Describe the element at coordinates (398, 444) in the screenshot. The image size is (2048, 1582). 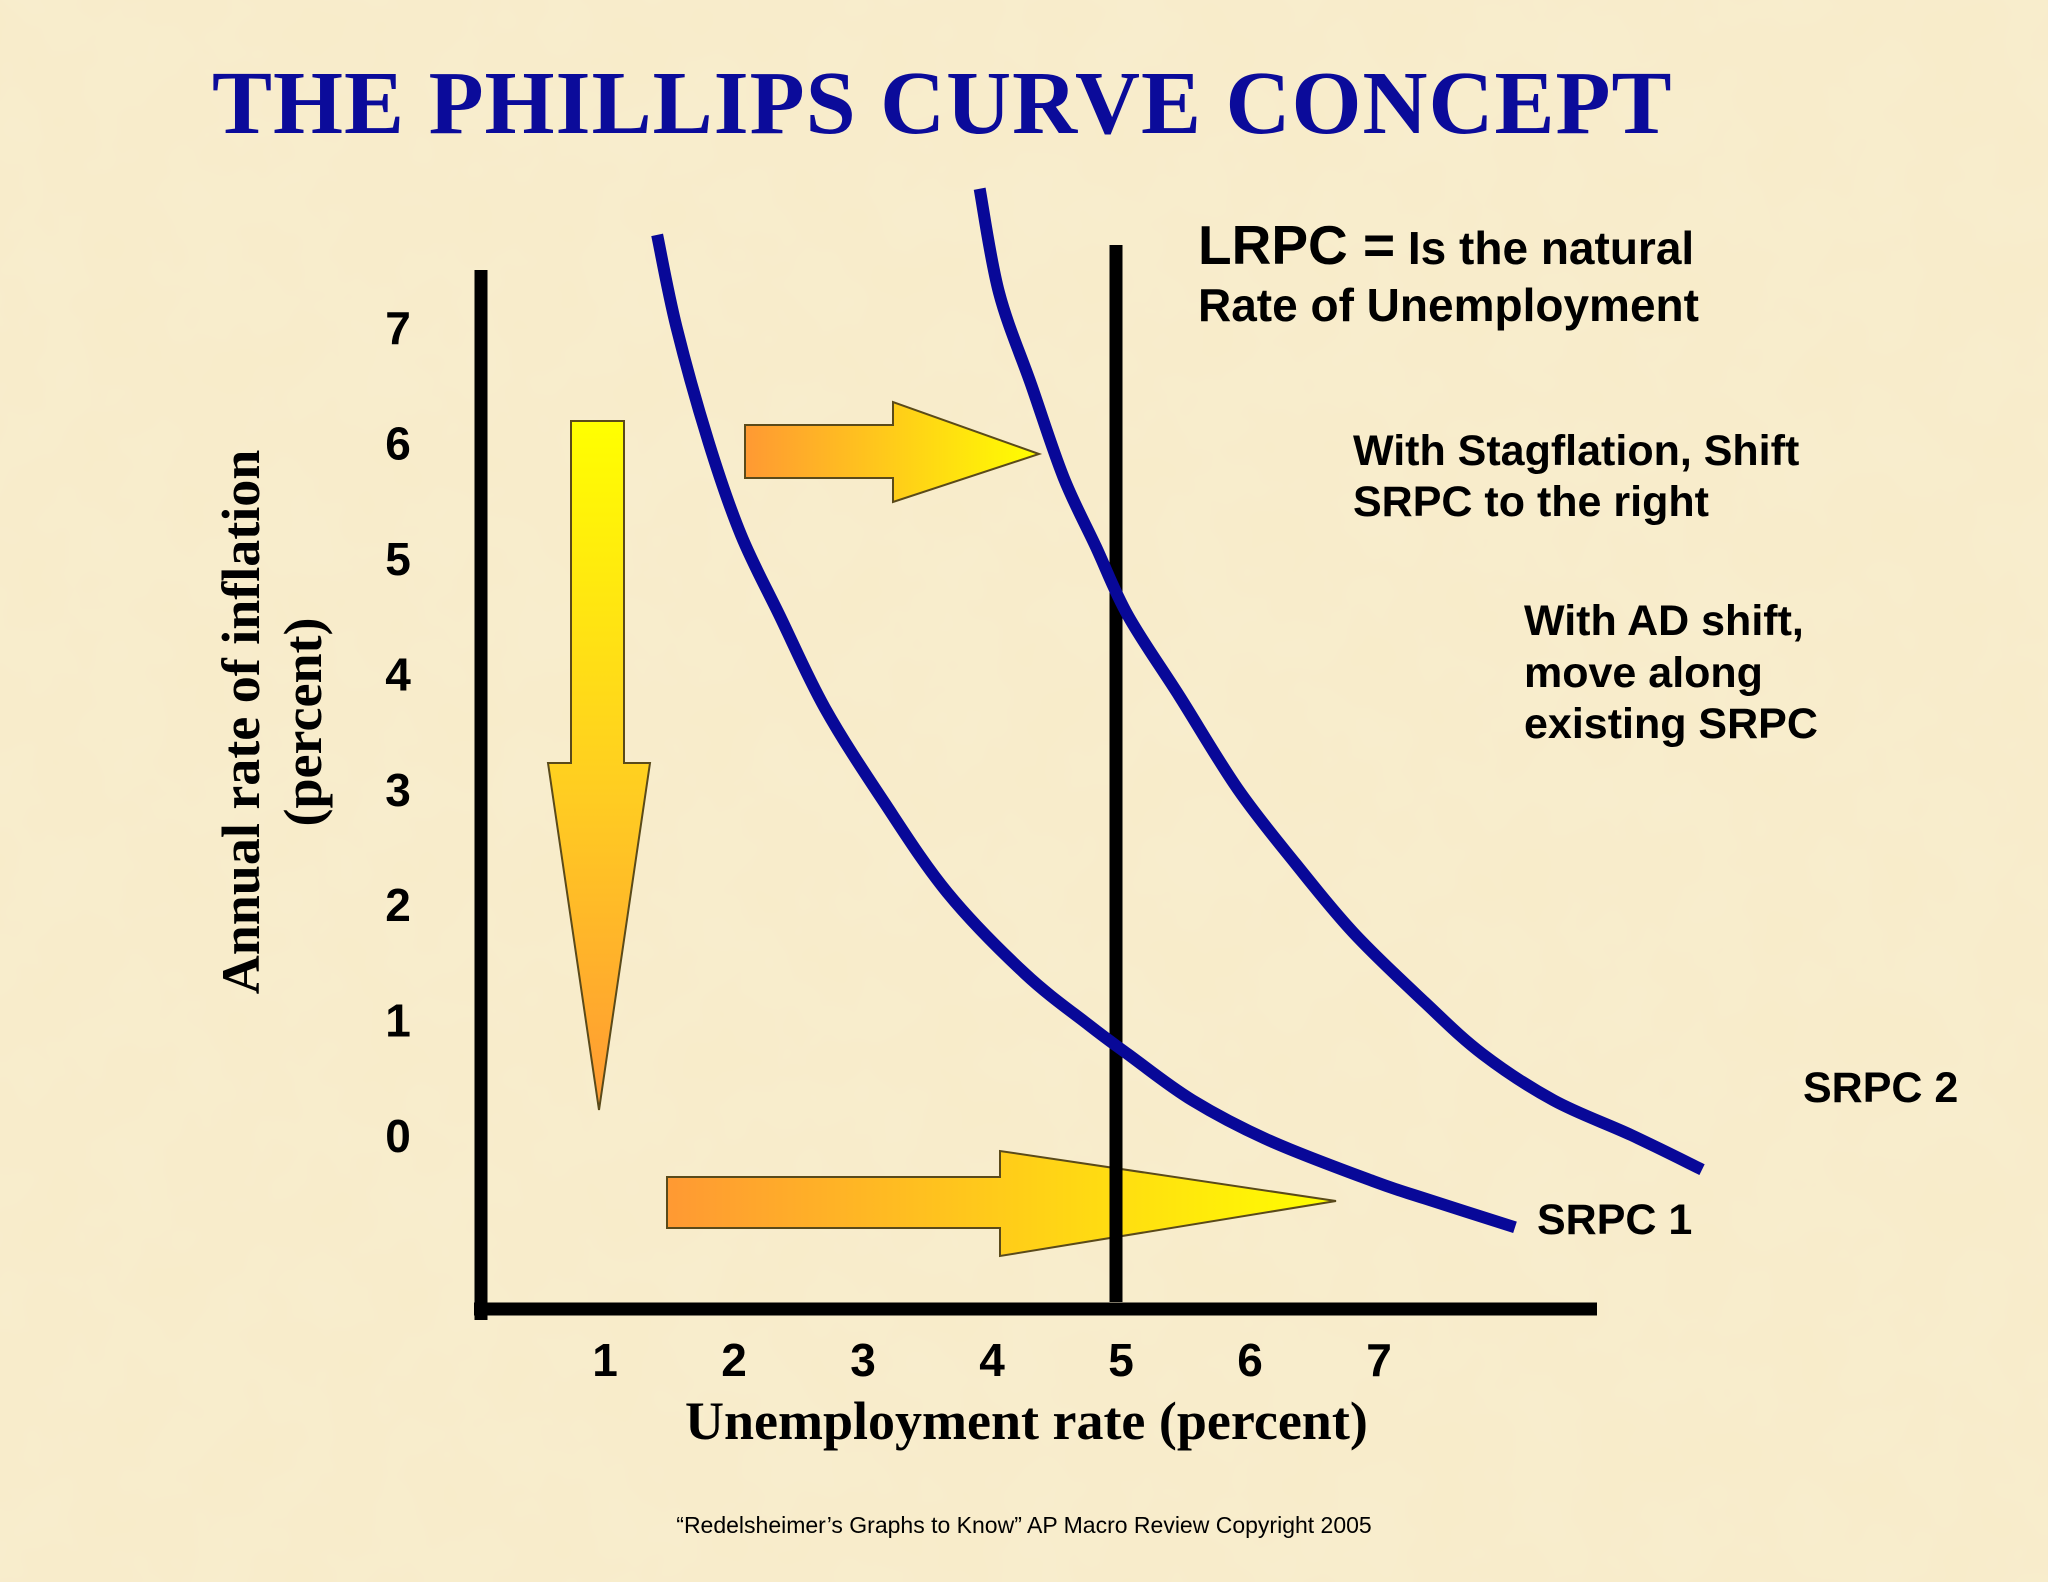
I see `y-tick-label: 6` at that location.